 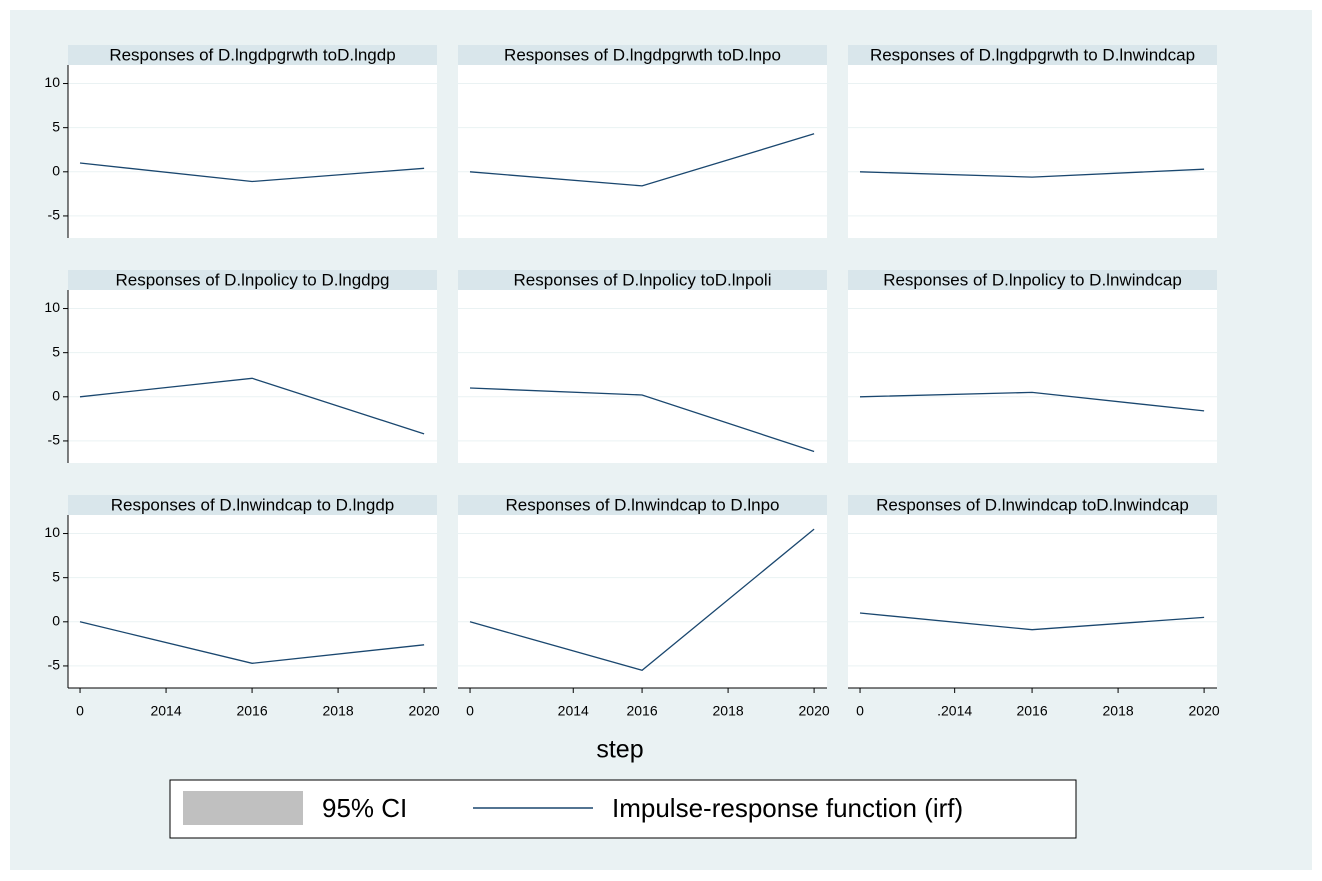 I want to click on panel-title: Responses of D.lngdpgrwth toD.lnpo, so click(x=642, y=54).